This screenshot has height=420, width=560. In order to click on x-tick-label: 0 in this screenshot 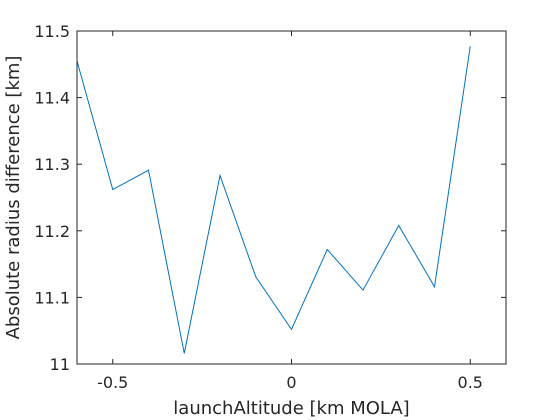, I will do `click(291, 382)`.